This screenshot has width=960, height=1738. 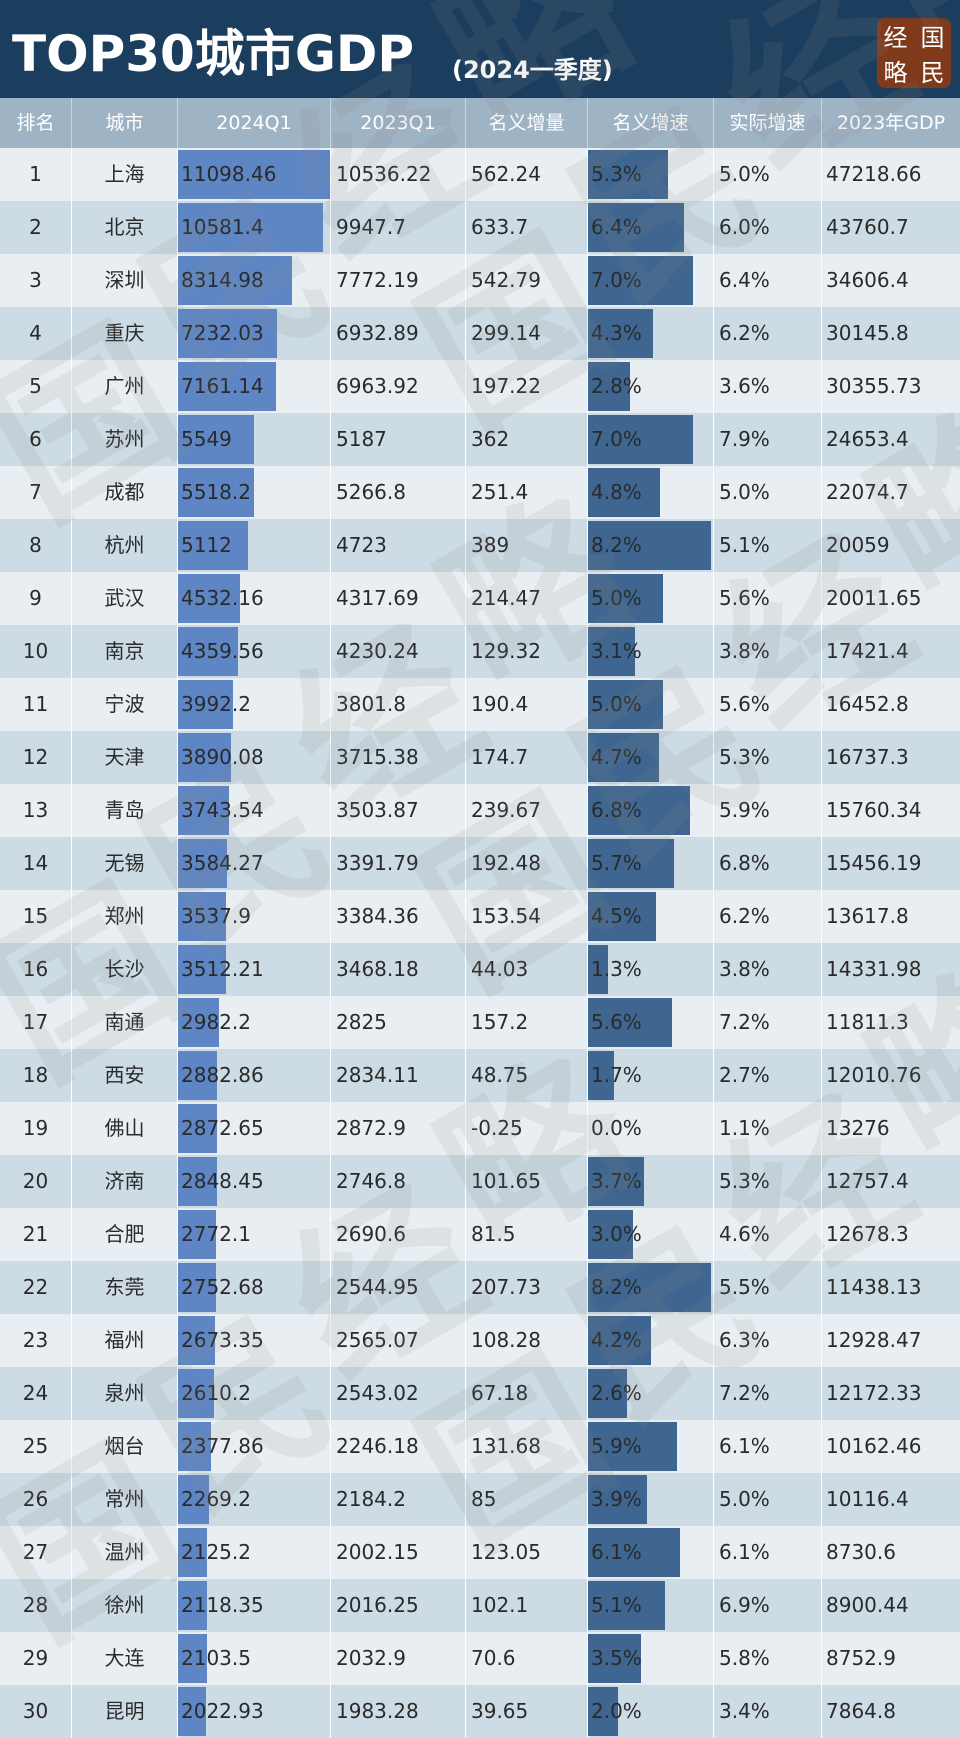 I want to click on cell-nominal-increase: 48.75, so click(x=527, y=1075).